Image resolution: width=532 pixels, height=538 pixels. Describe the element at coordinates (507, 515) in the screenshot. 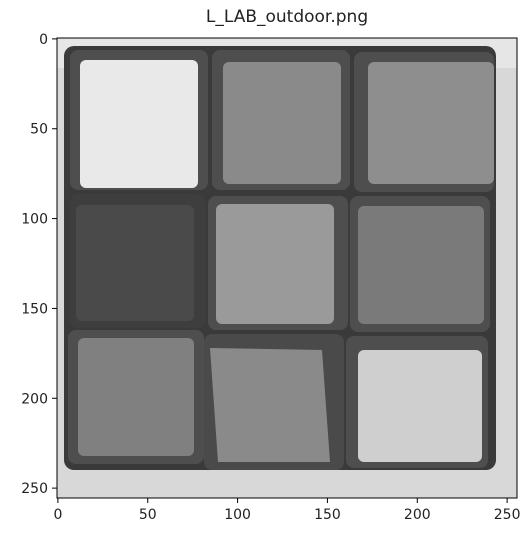

I see `x-tick-label: 250` at that location.